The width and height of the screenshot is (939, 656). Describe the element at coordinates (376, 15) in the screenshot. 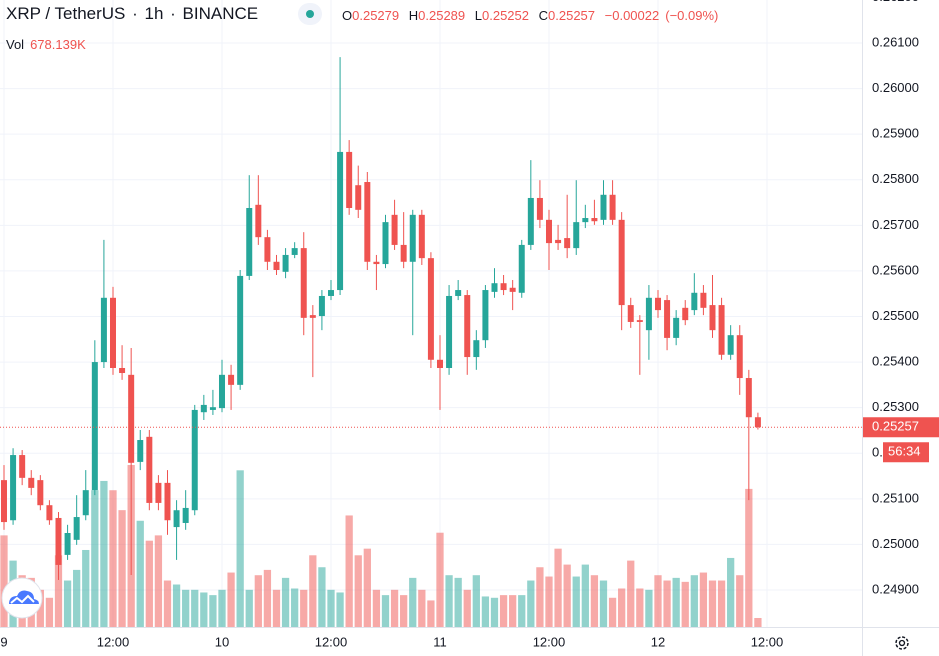

I see `open-value: 0.25279` at that location.